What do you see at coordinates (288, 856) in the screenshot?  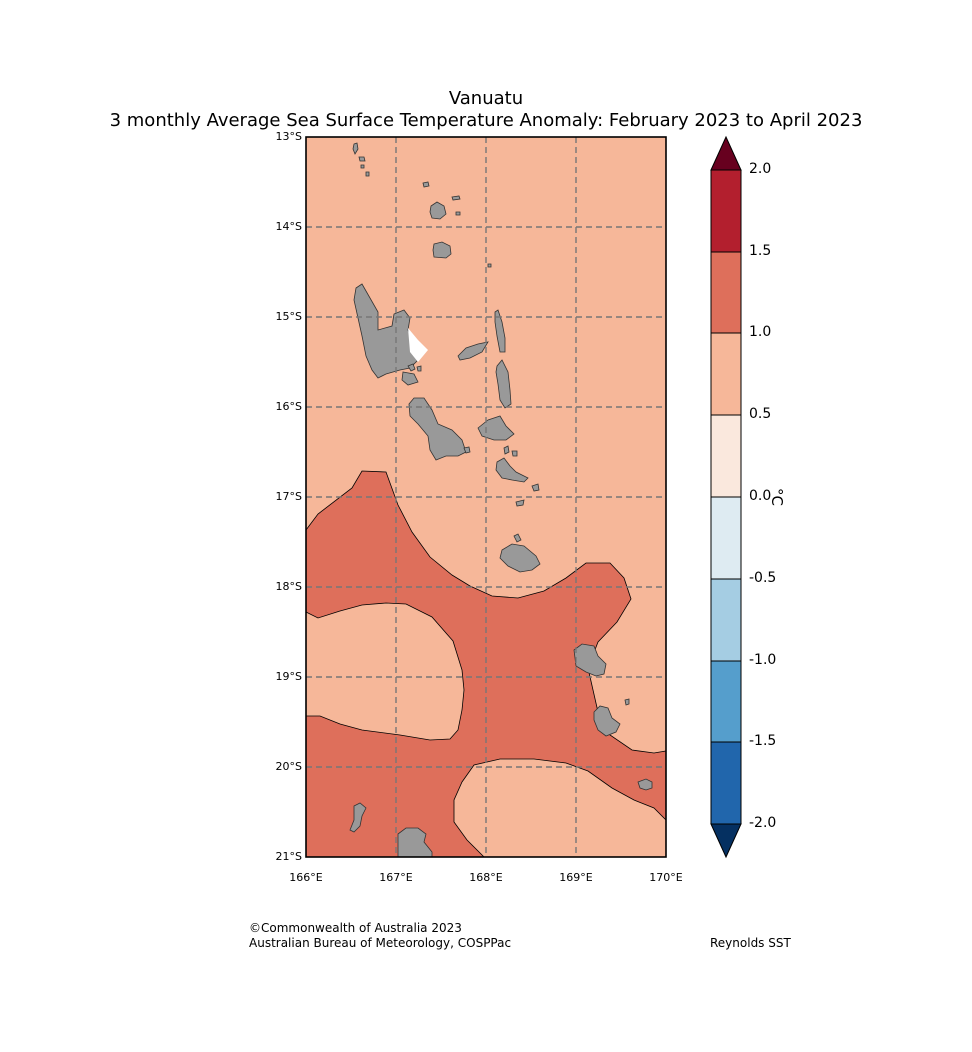 I see `lat-label-21s: 21°S` at bounding box center [288, 856].